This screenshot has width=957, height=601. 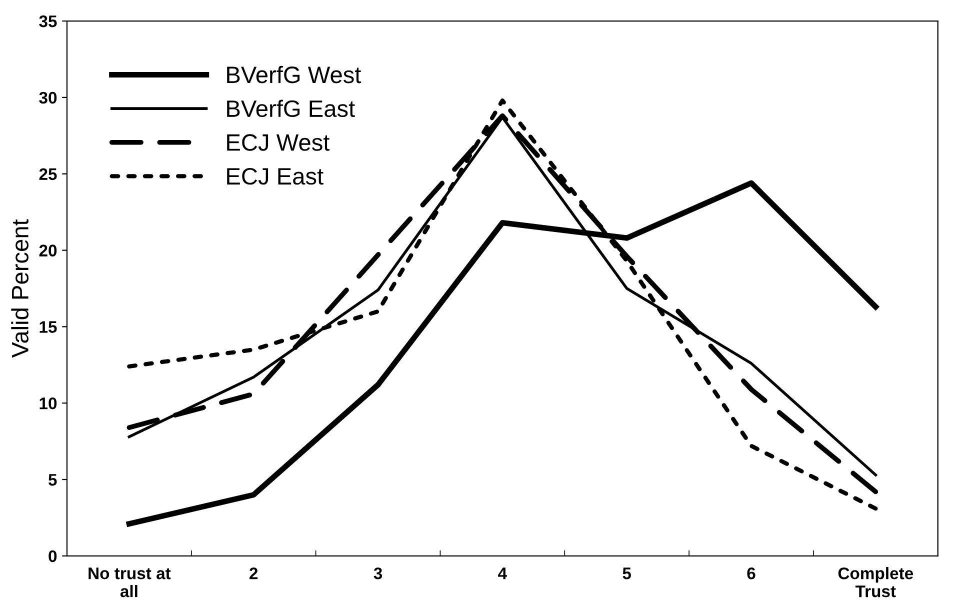 I want to click on y-tick-label: 30, so click(x=48, y=98).